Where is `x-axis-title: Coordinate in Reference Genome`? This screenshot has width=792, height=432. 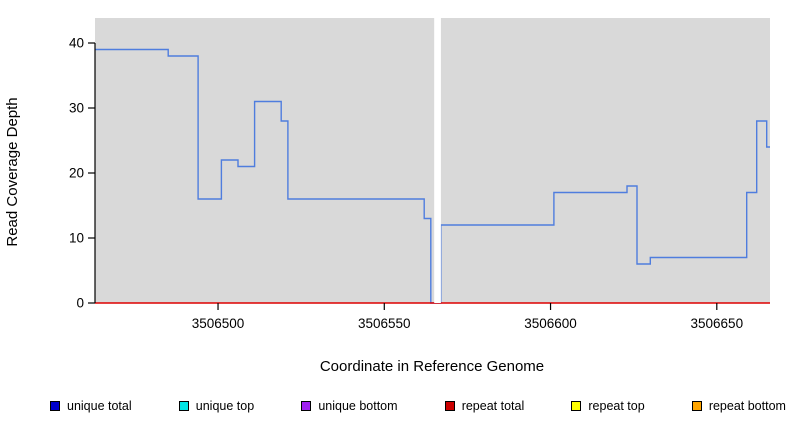
x-axis-title: Coordinate in Reference Genome is located at coordinates (432, 366).